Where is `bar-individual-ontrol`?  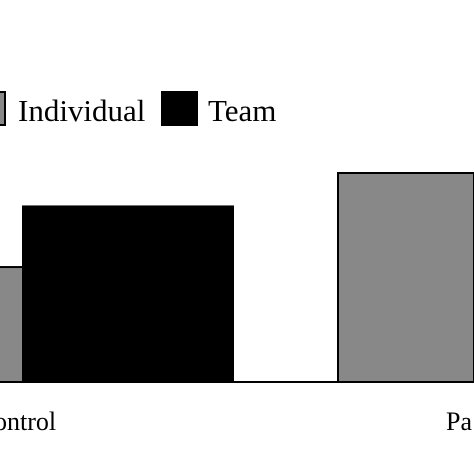
bar-individual-ontrol is located at coordinates (12, 324).